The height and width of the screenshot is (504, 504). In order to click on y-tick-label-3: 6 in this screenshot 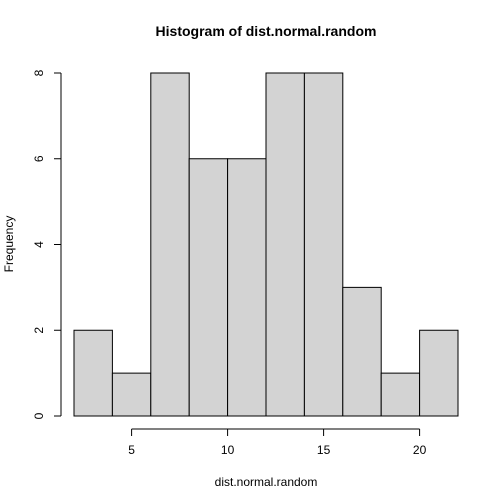, I will do `click(39, 158)`.